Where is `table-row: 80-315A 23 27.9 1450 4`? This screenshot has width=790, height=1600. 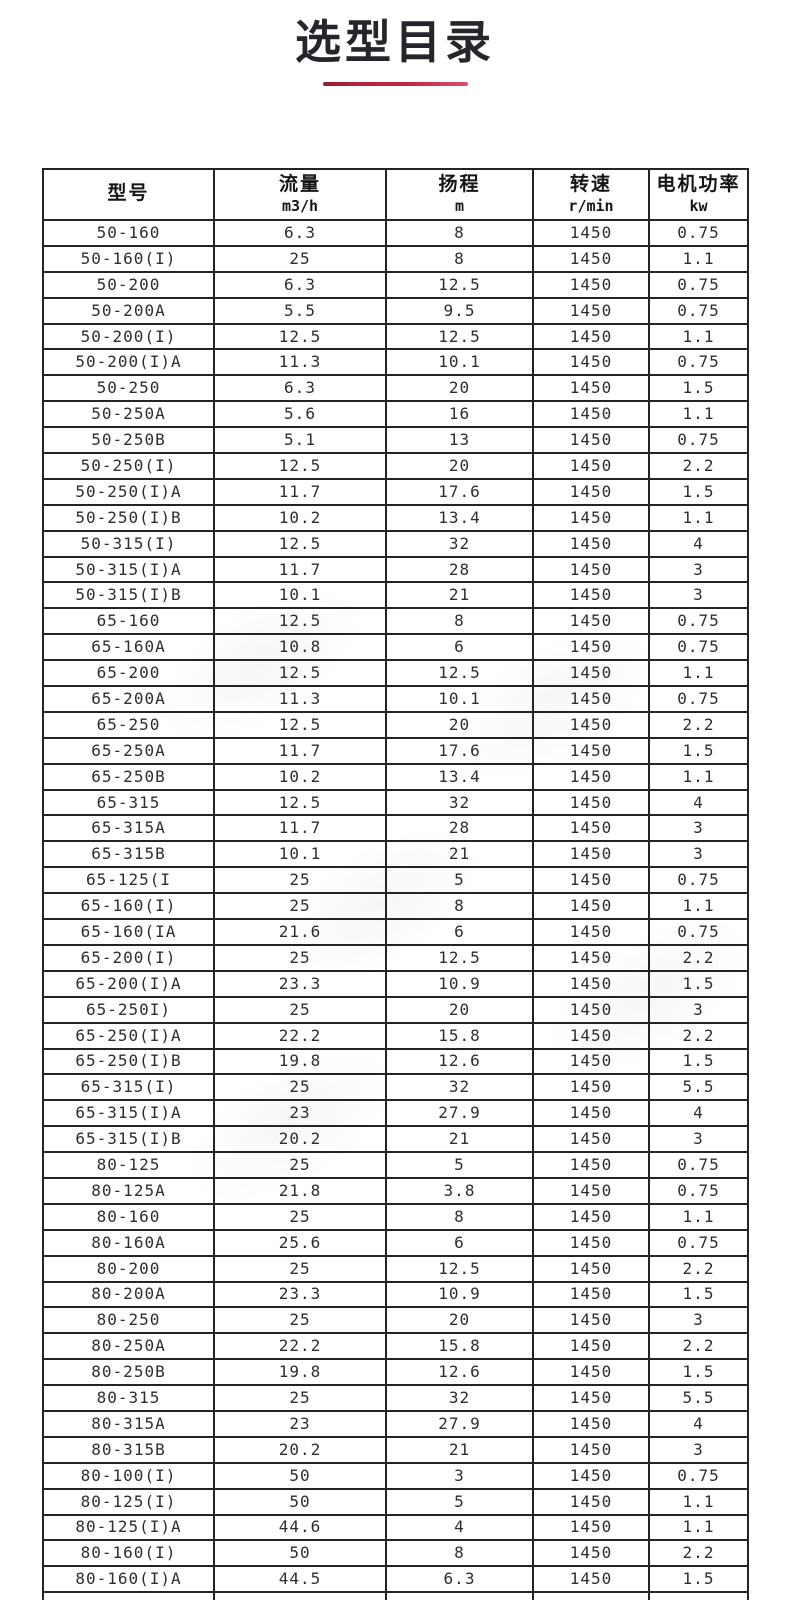 table-row: 80-315A 23 27.9 1450 4 is located at coordinates (395, 1423).